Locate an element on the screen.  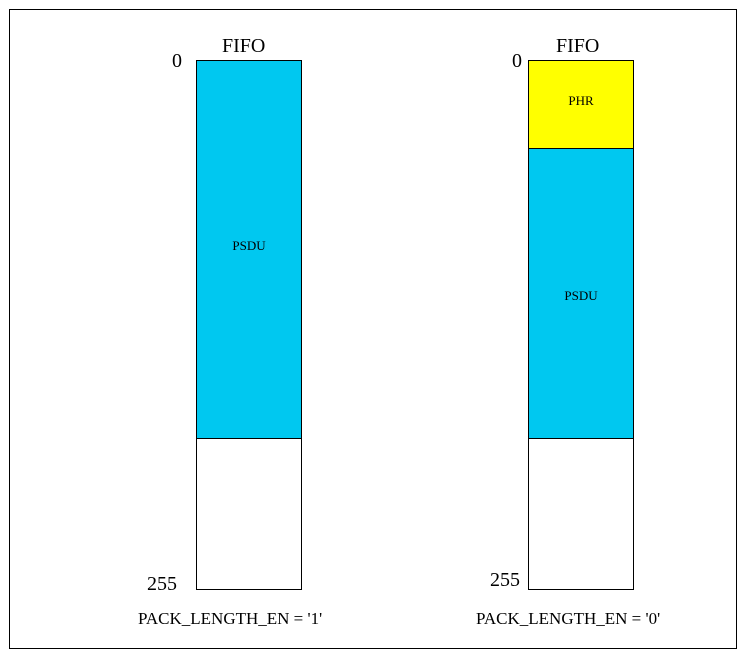
left-fifo-title: FIFO is located at coordinates (244, 46).